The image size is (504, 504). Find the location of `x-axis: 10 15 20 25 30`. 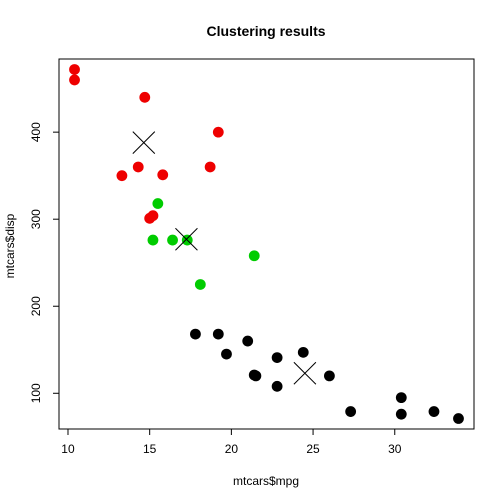

x-axis: 10 15 20 25 30 is located at coordinates (231, 442).